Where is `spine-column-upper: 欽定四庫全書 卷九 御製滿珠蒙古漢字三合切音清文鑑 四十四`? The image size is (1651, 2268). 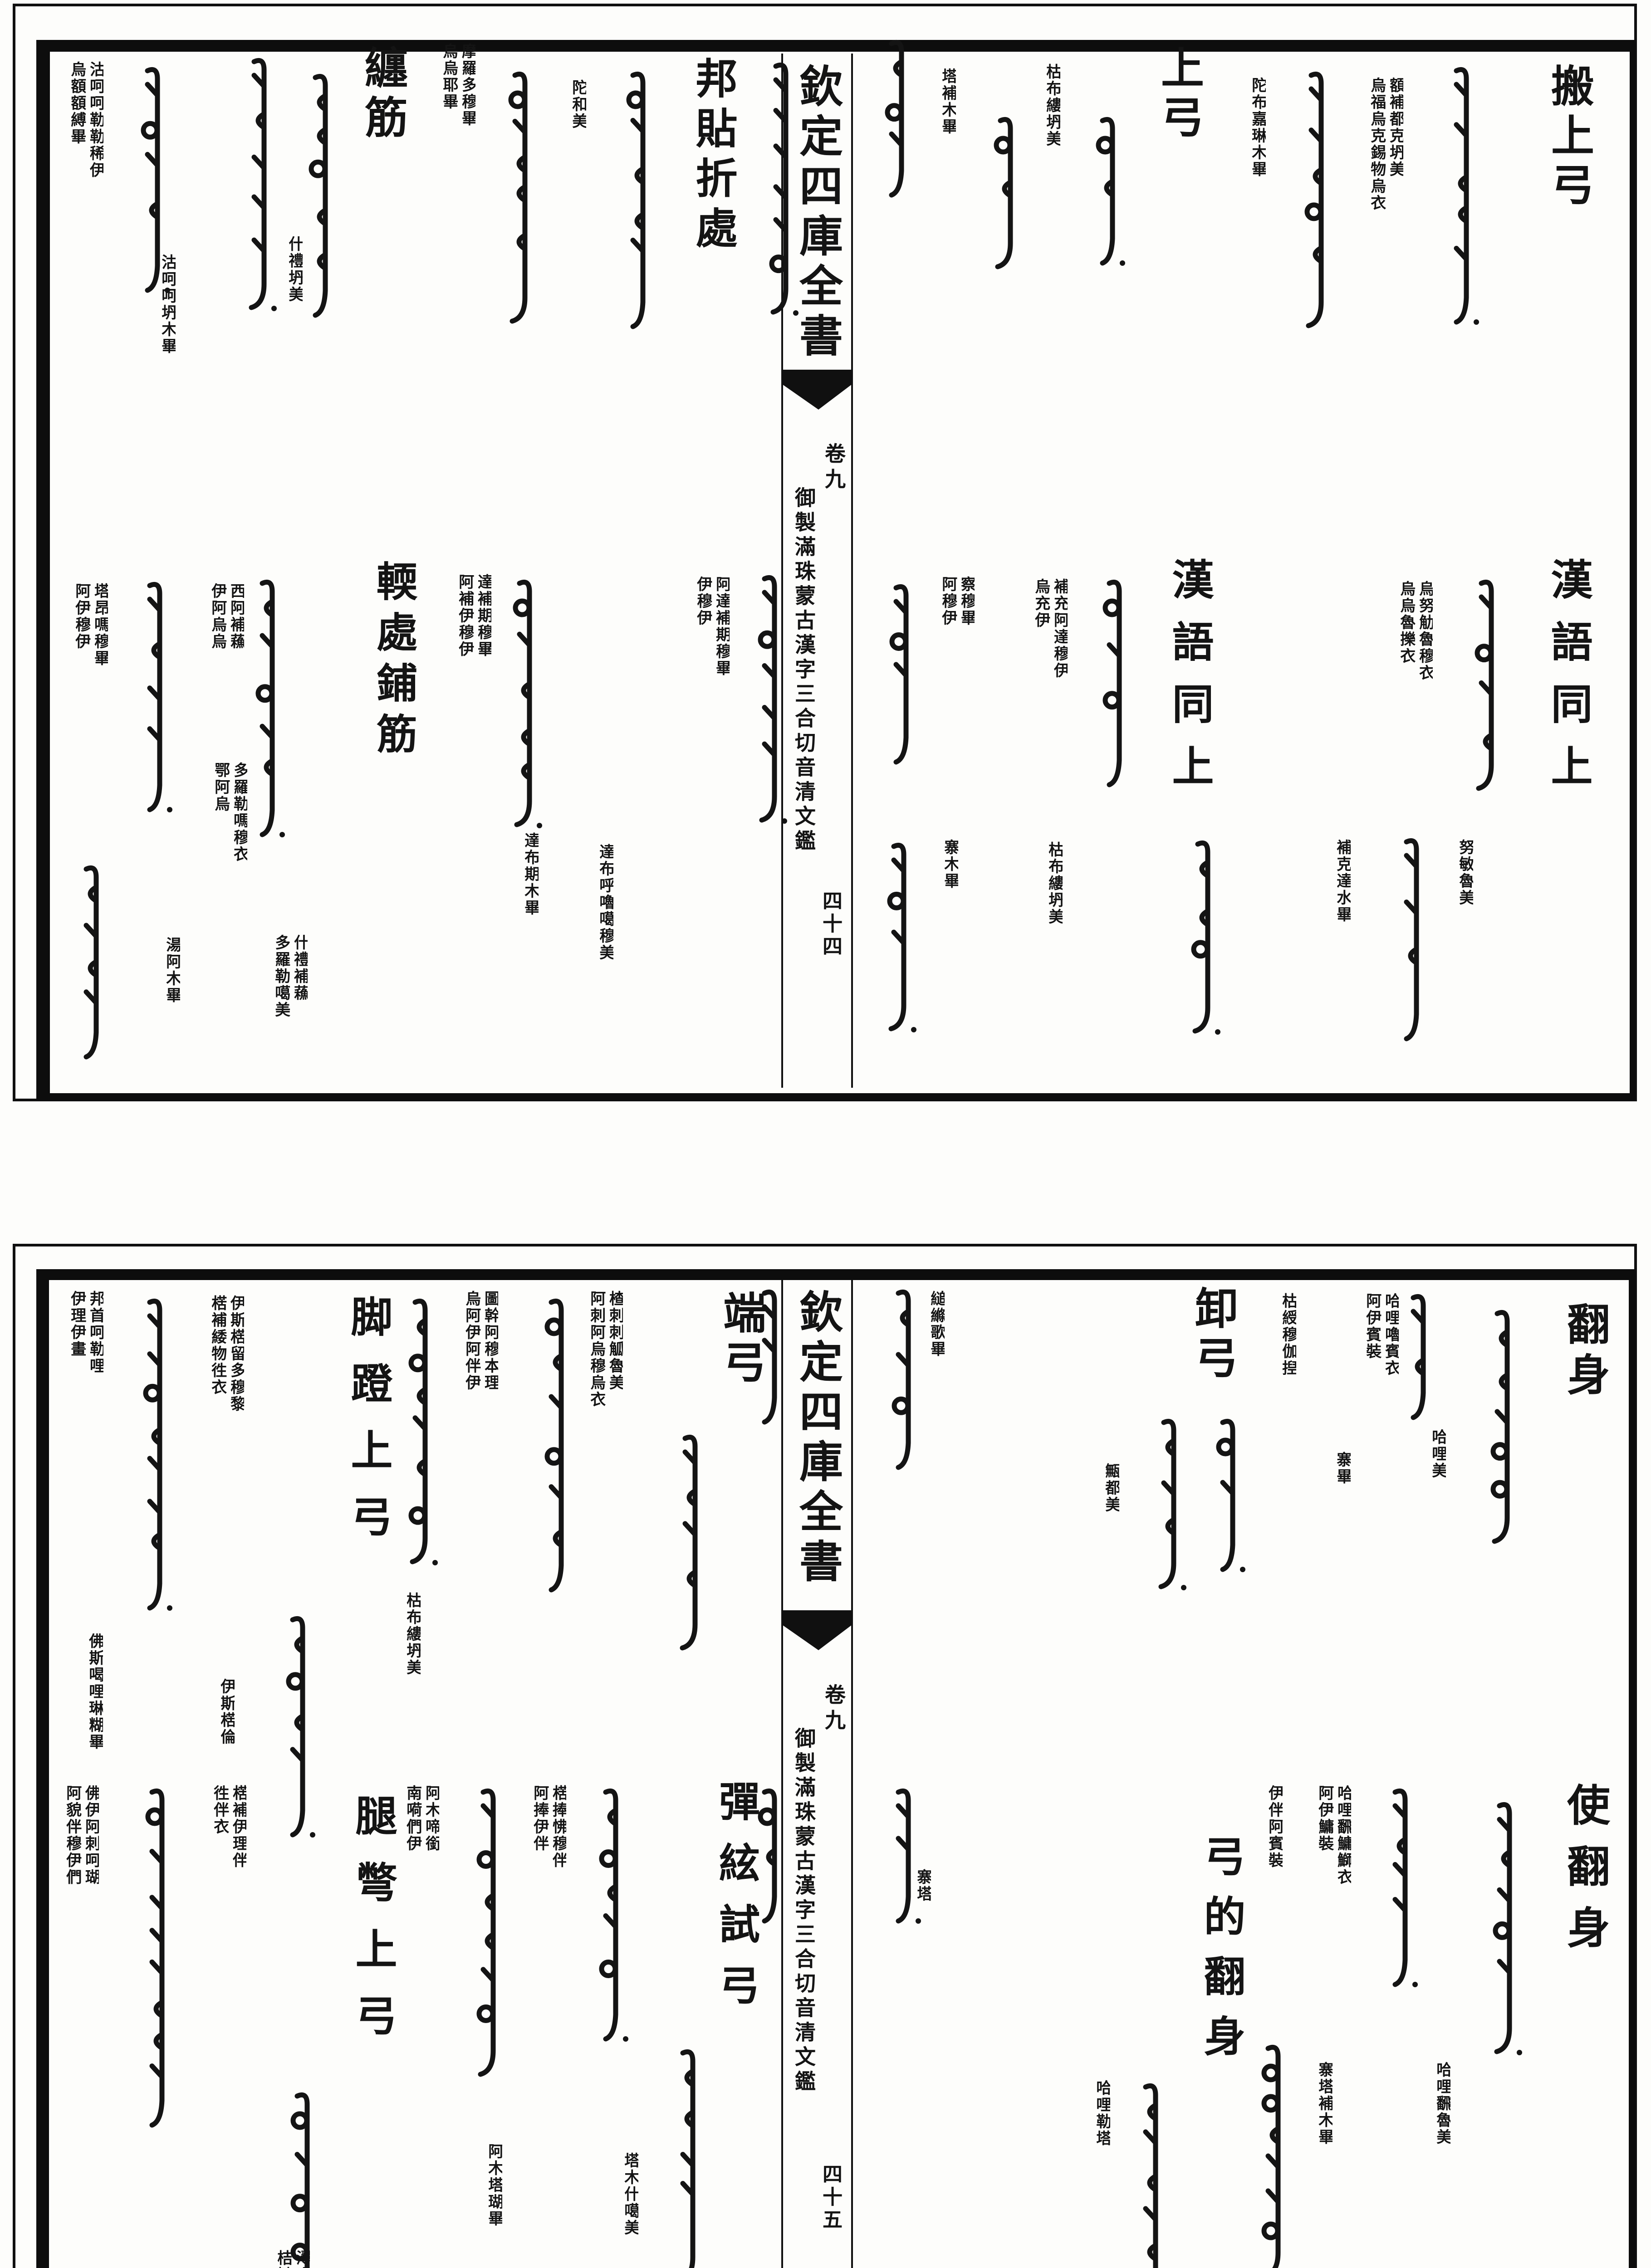
spine-column-upper: 欽定四庫全書 卷九 御製滿珠蒙古漢字三合切音清文鑑 四十四 is located at coordinates (817, 571).